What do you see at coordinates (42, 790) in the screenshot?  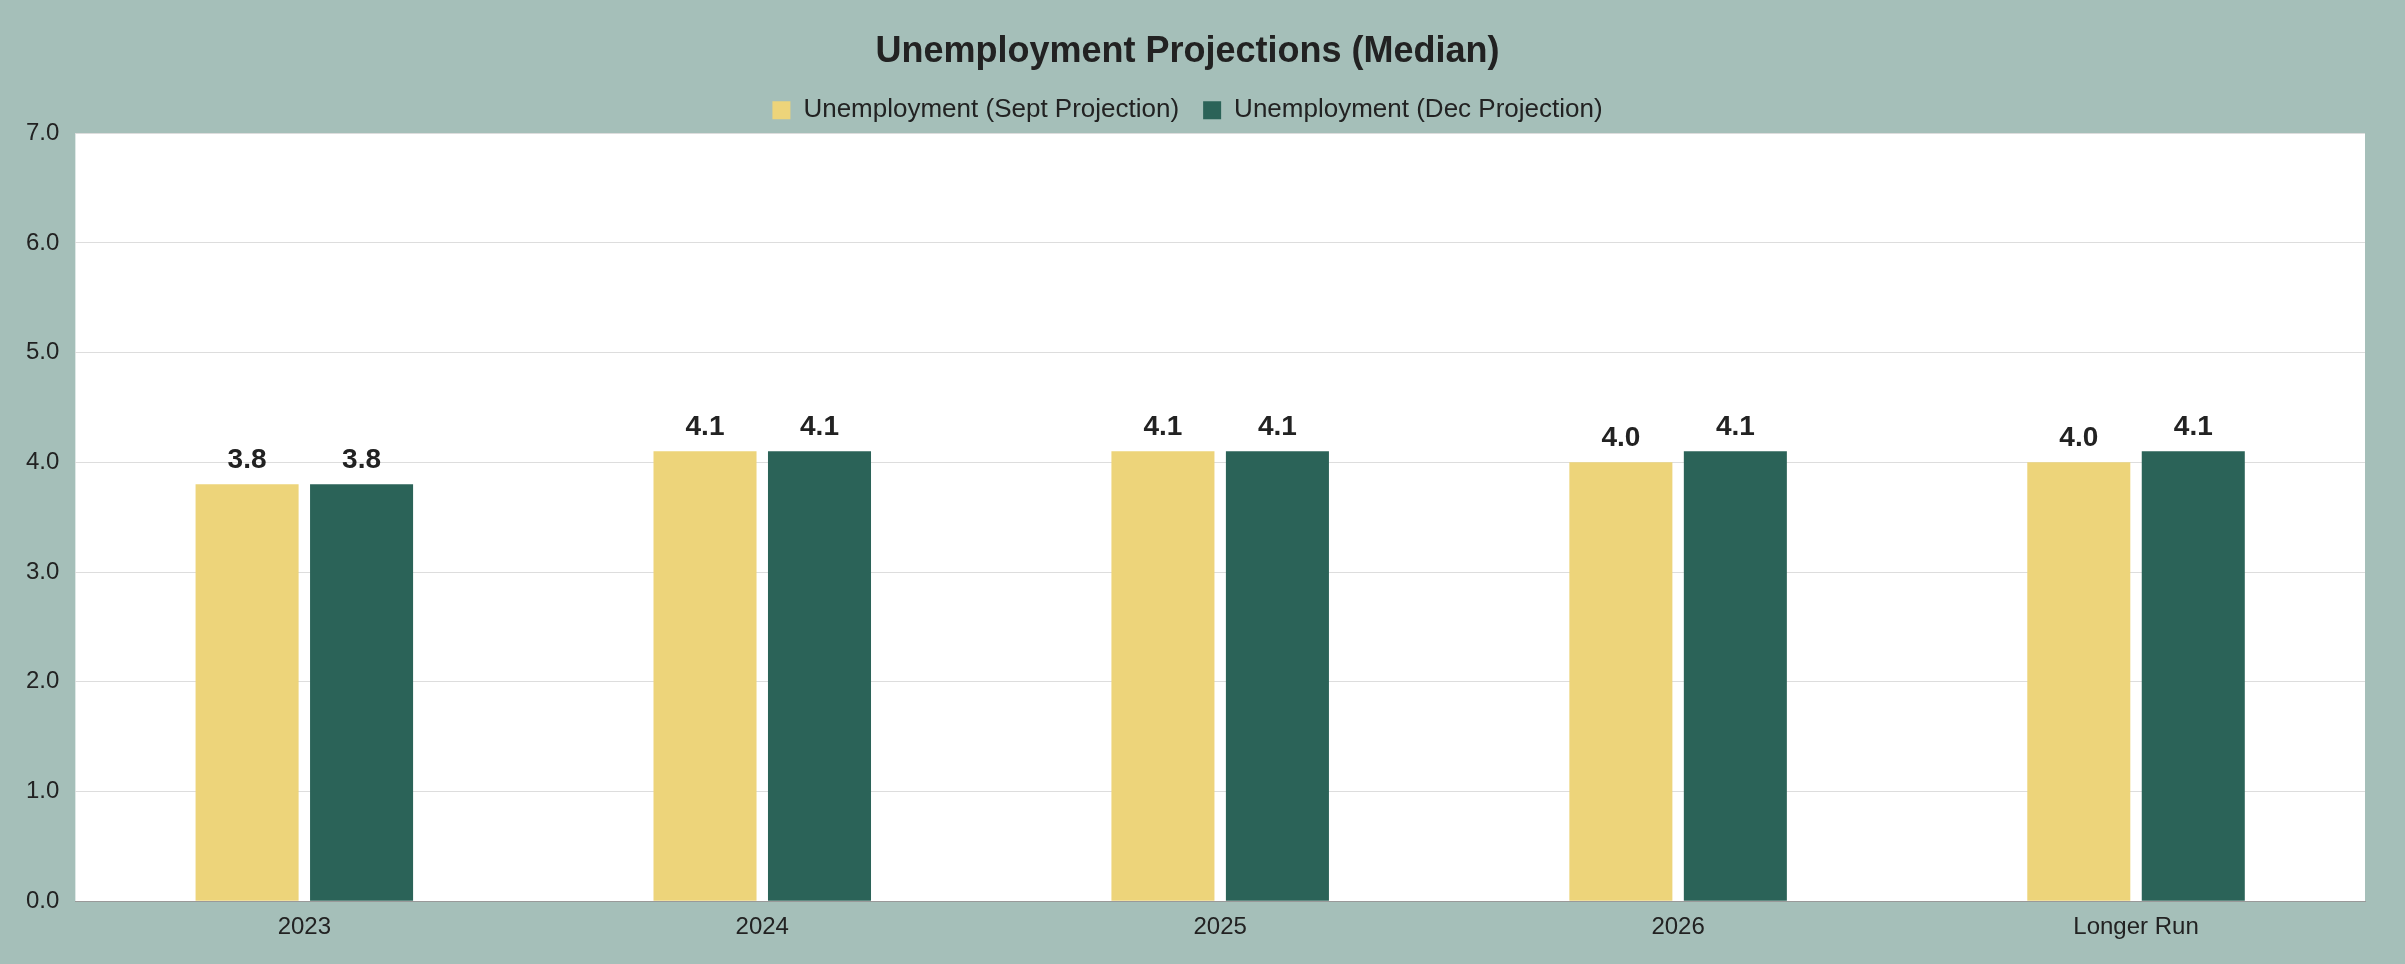 I see `y-tick-label: 1.0` at bounding box center [42, 790].